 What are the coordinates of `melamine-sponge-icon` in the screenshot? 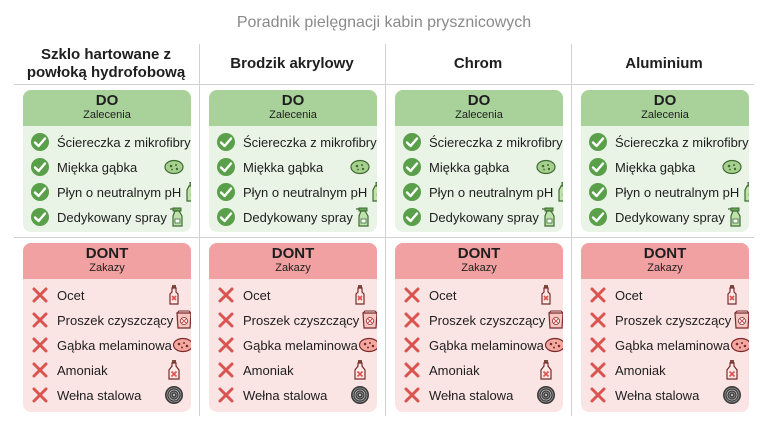 It's located at (739, 345).